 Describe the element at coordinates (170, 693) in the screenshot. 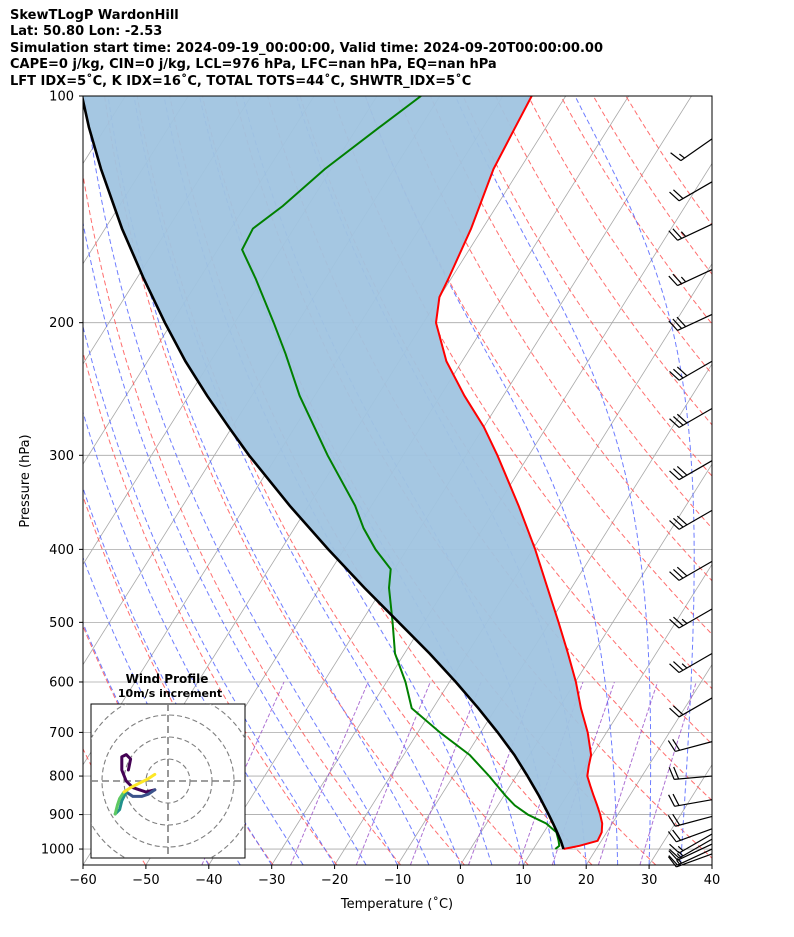

I see `hodograph-subtitle: 10m/s increment` at that location.